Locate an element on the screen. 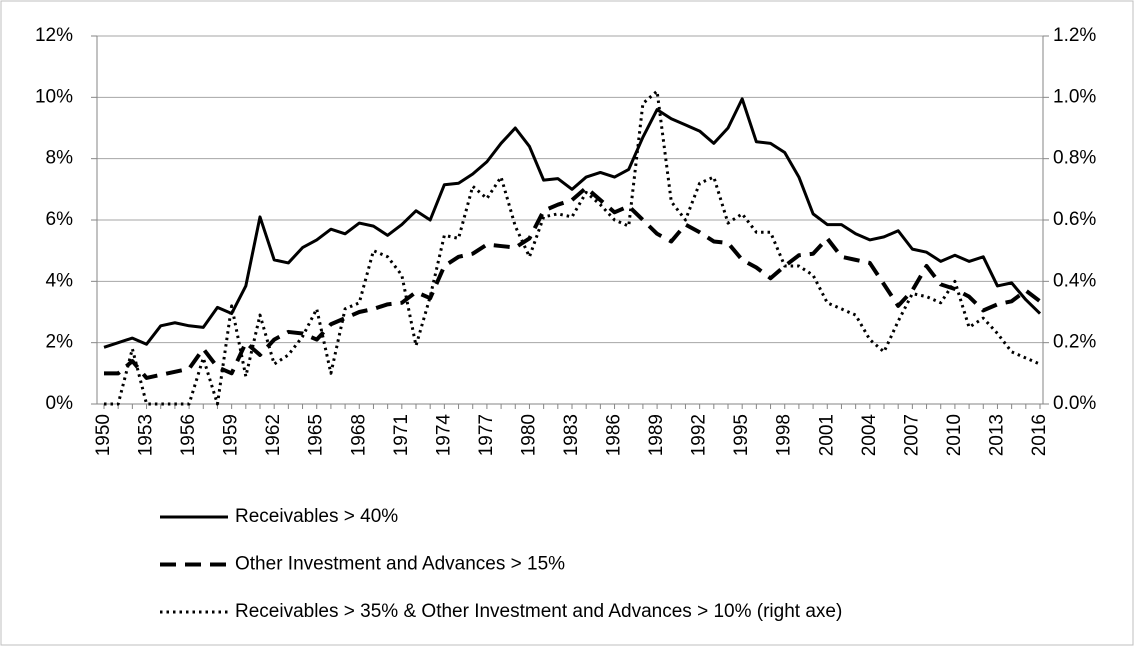  legend-label: Receivables > 40% is located at coordinates (316, 516).